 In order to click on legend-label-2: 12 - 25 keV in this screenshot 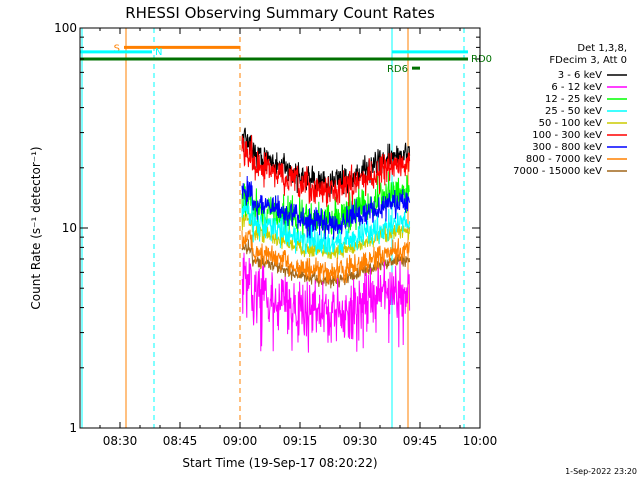, I will do `click(573, 99)`.